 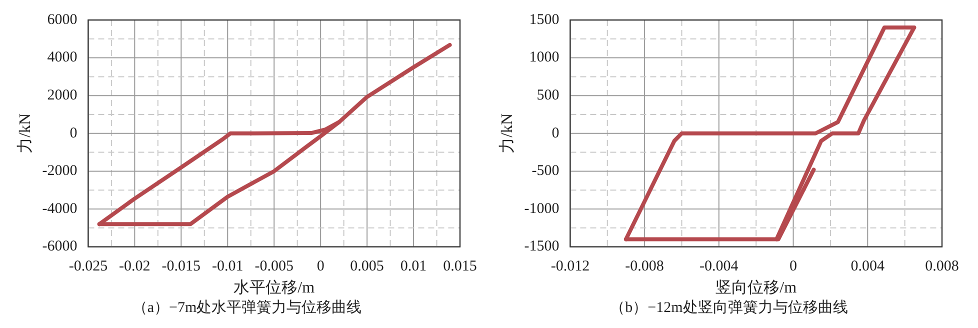 I want to click on y-tick-label: -2000, so click(x=60, y=171).